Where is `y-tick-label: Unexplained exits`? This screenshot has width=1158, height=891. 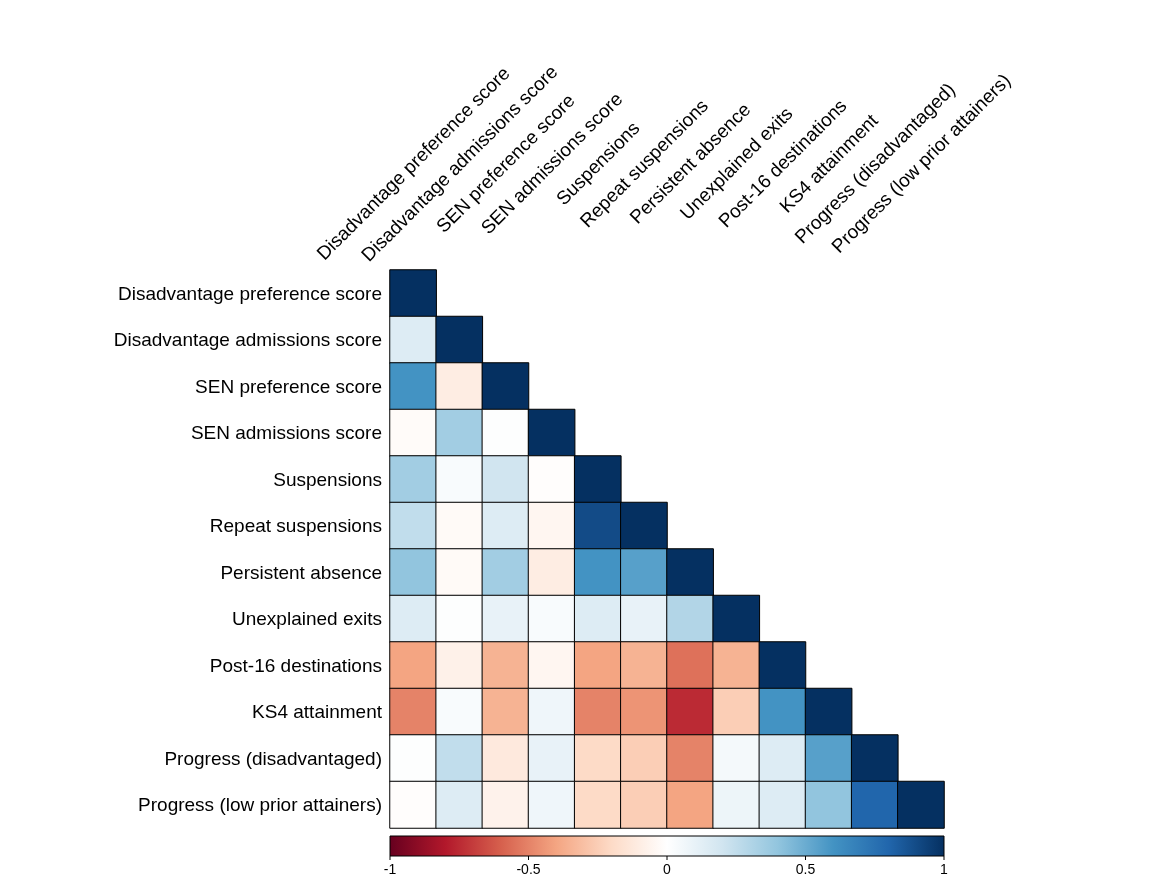 y-tick-label: Unexplained exits is located at coordinates (307, 619).